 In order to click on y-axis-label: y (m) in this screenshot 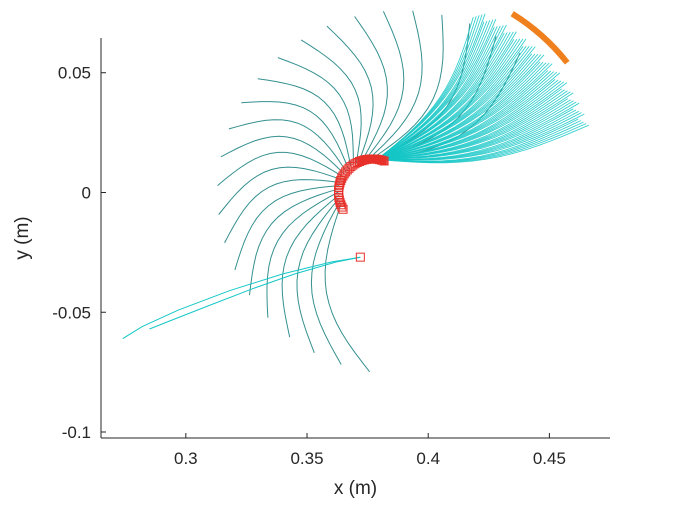, I will do `click(22, 237)`.